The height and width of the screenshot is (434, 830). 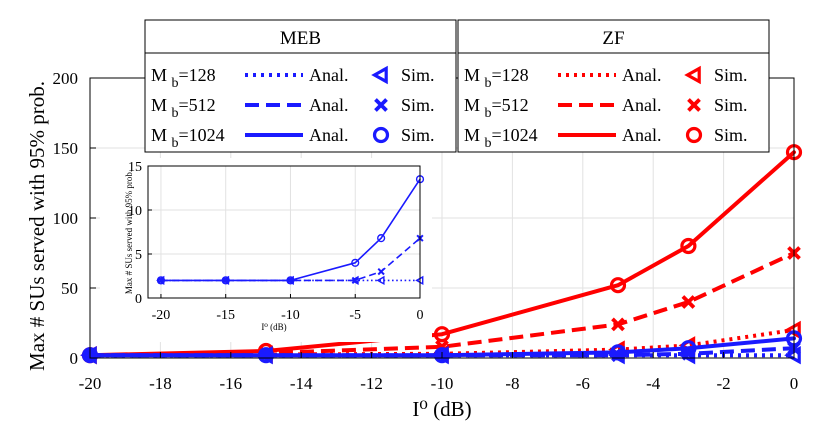 I want to click on x-axis-label: I⁰ (dB), so click(x=441, y=409).